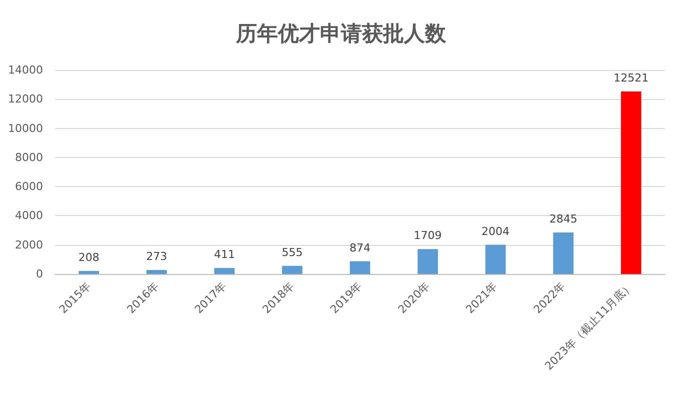  What do you see at coordinates (25, 128) in the screenshot?
I see `y-tick-label: 10000` at bounding box center [25, 128].